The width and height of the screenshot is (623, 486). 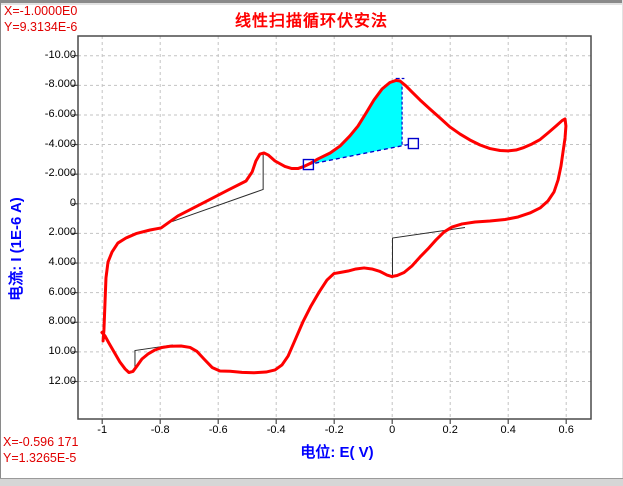 What do you see at coordinates (355, 122) in the screenshot?
I see `peak-integration-area` at bounding box center [355, 122].